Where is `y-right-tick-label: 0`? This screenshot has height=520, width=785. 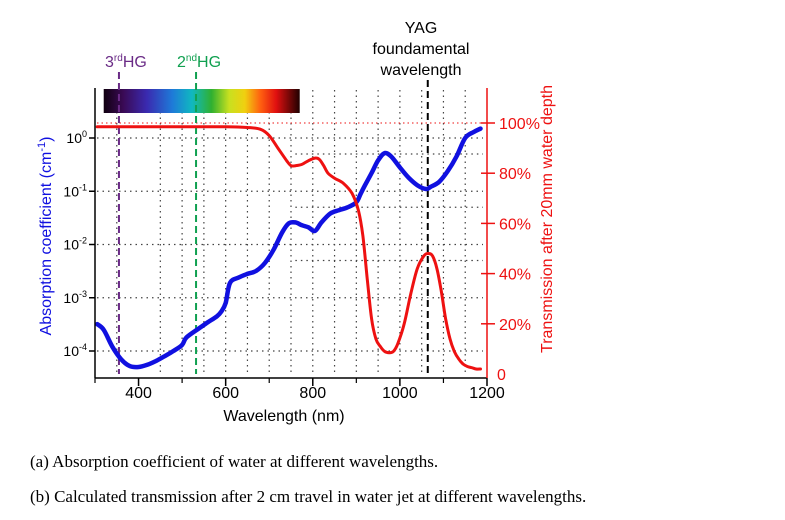 y-right-tick-label: 0 is located at coordinates (501, 375).